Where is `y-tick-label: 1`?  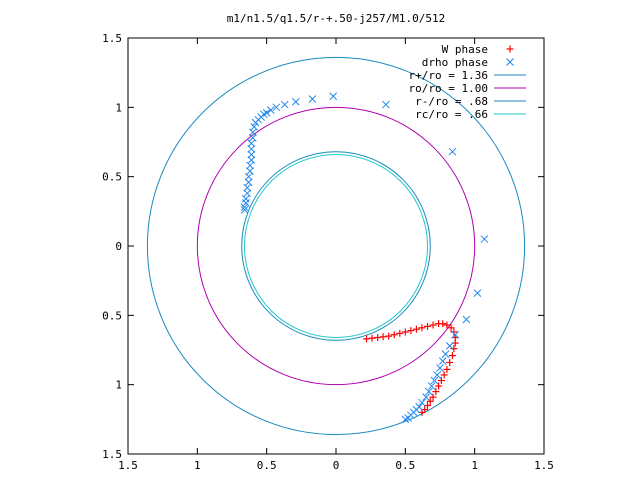 y-tick-label: 1 is located at coordinates (118, 107).